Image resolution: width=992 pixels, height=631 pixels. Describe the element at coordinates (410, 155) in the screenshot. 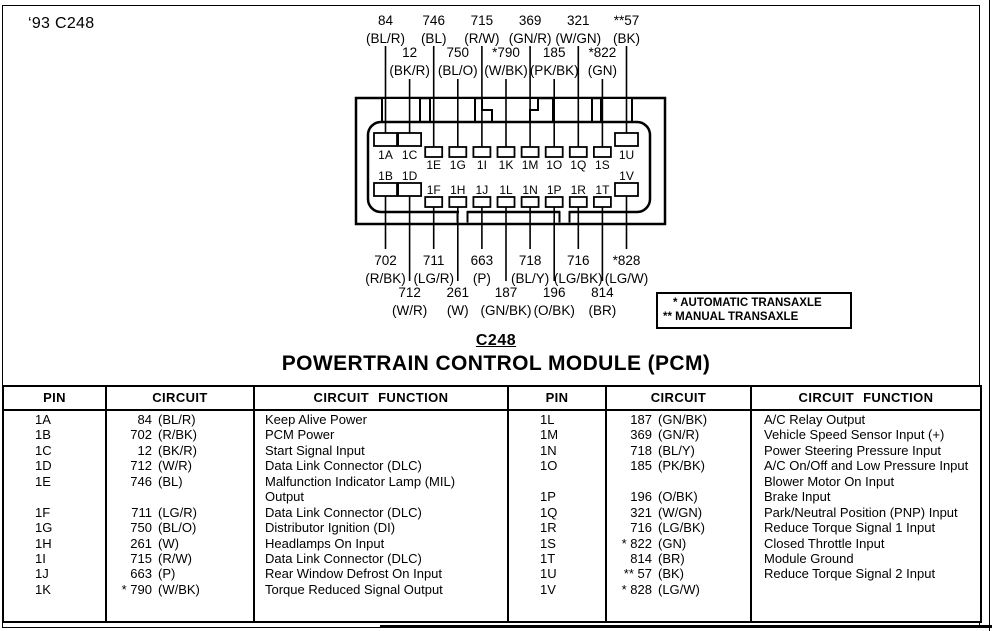

I see `pin-label-1C: 1C` at that location.